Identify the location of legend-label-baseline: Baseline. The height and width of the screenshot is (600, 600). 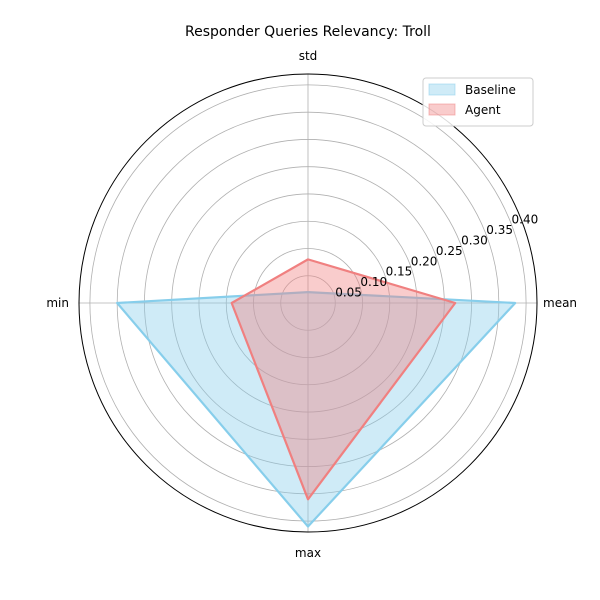
(490, 90).